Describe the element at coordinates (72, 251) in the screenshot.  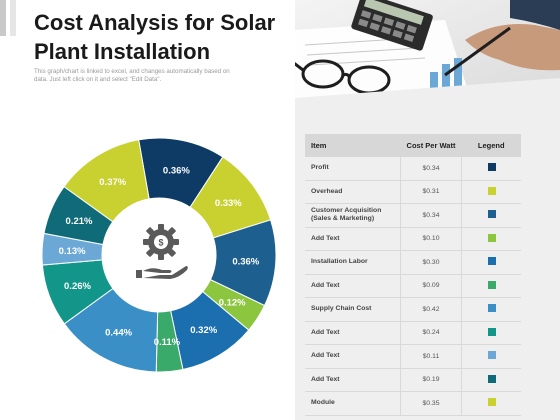
I see `slice-label: 0.13%` at that location.